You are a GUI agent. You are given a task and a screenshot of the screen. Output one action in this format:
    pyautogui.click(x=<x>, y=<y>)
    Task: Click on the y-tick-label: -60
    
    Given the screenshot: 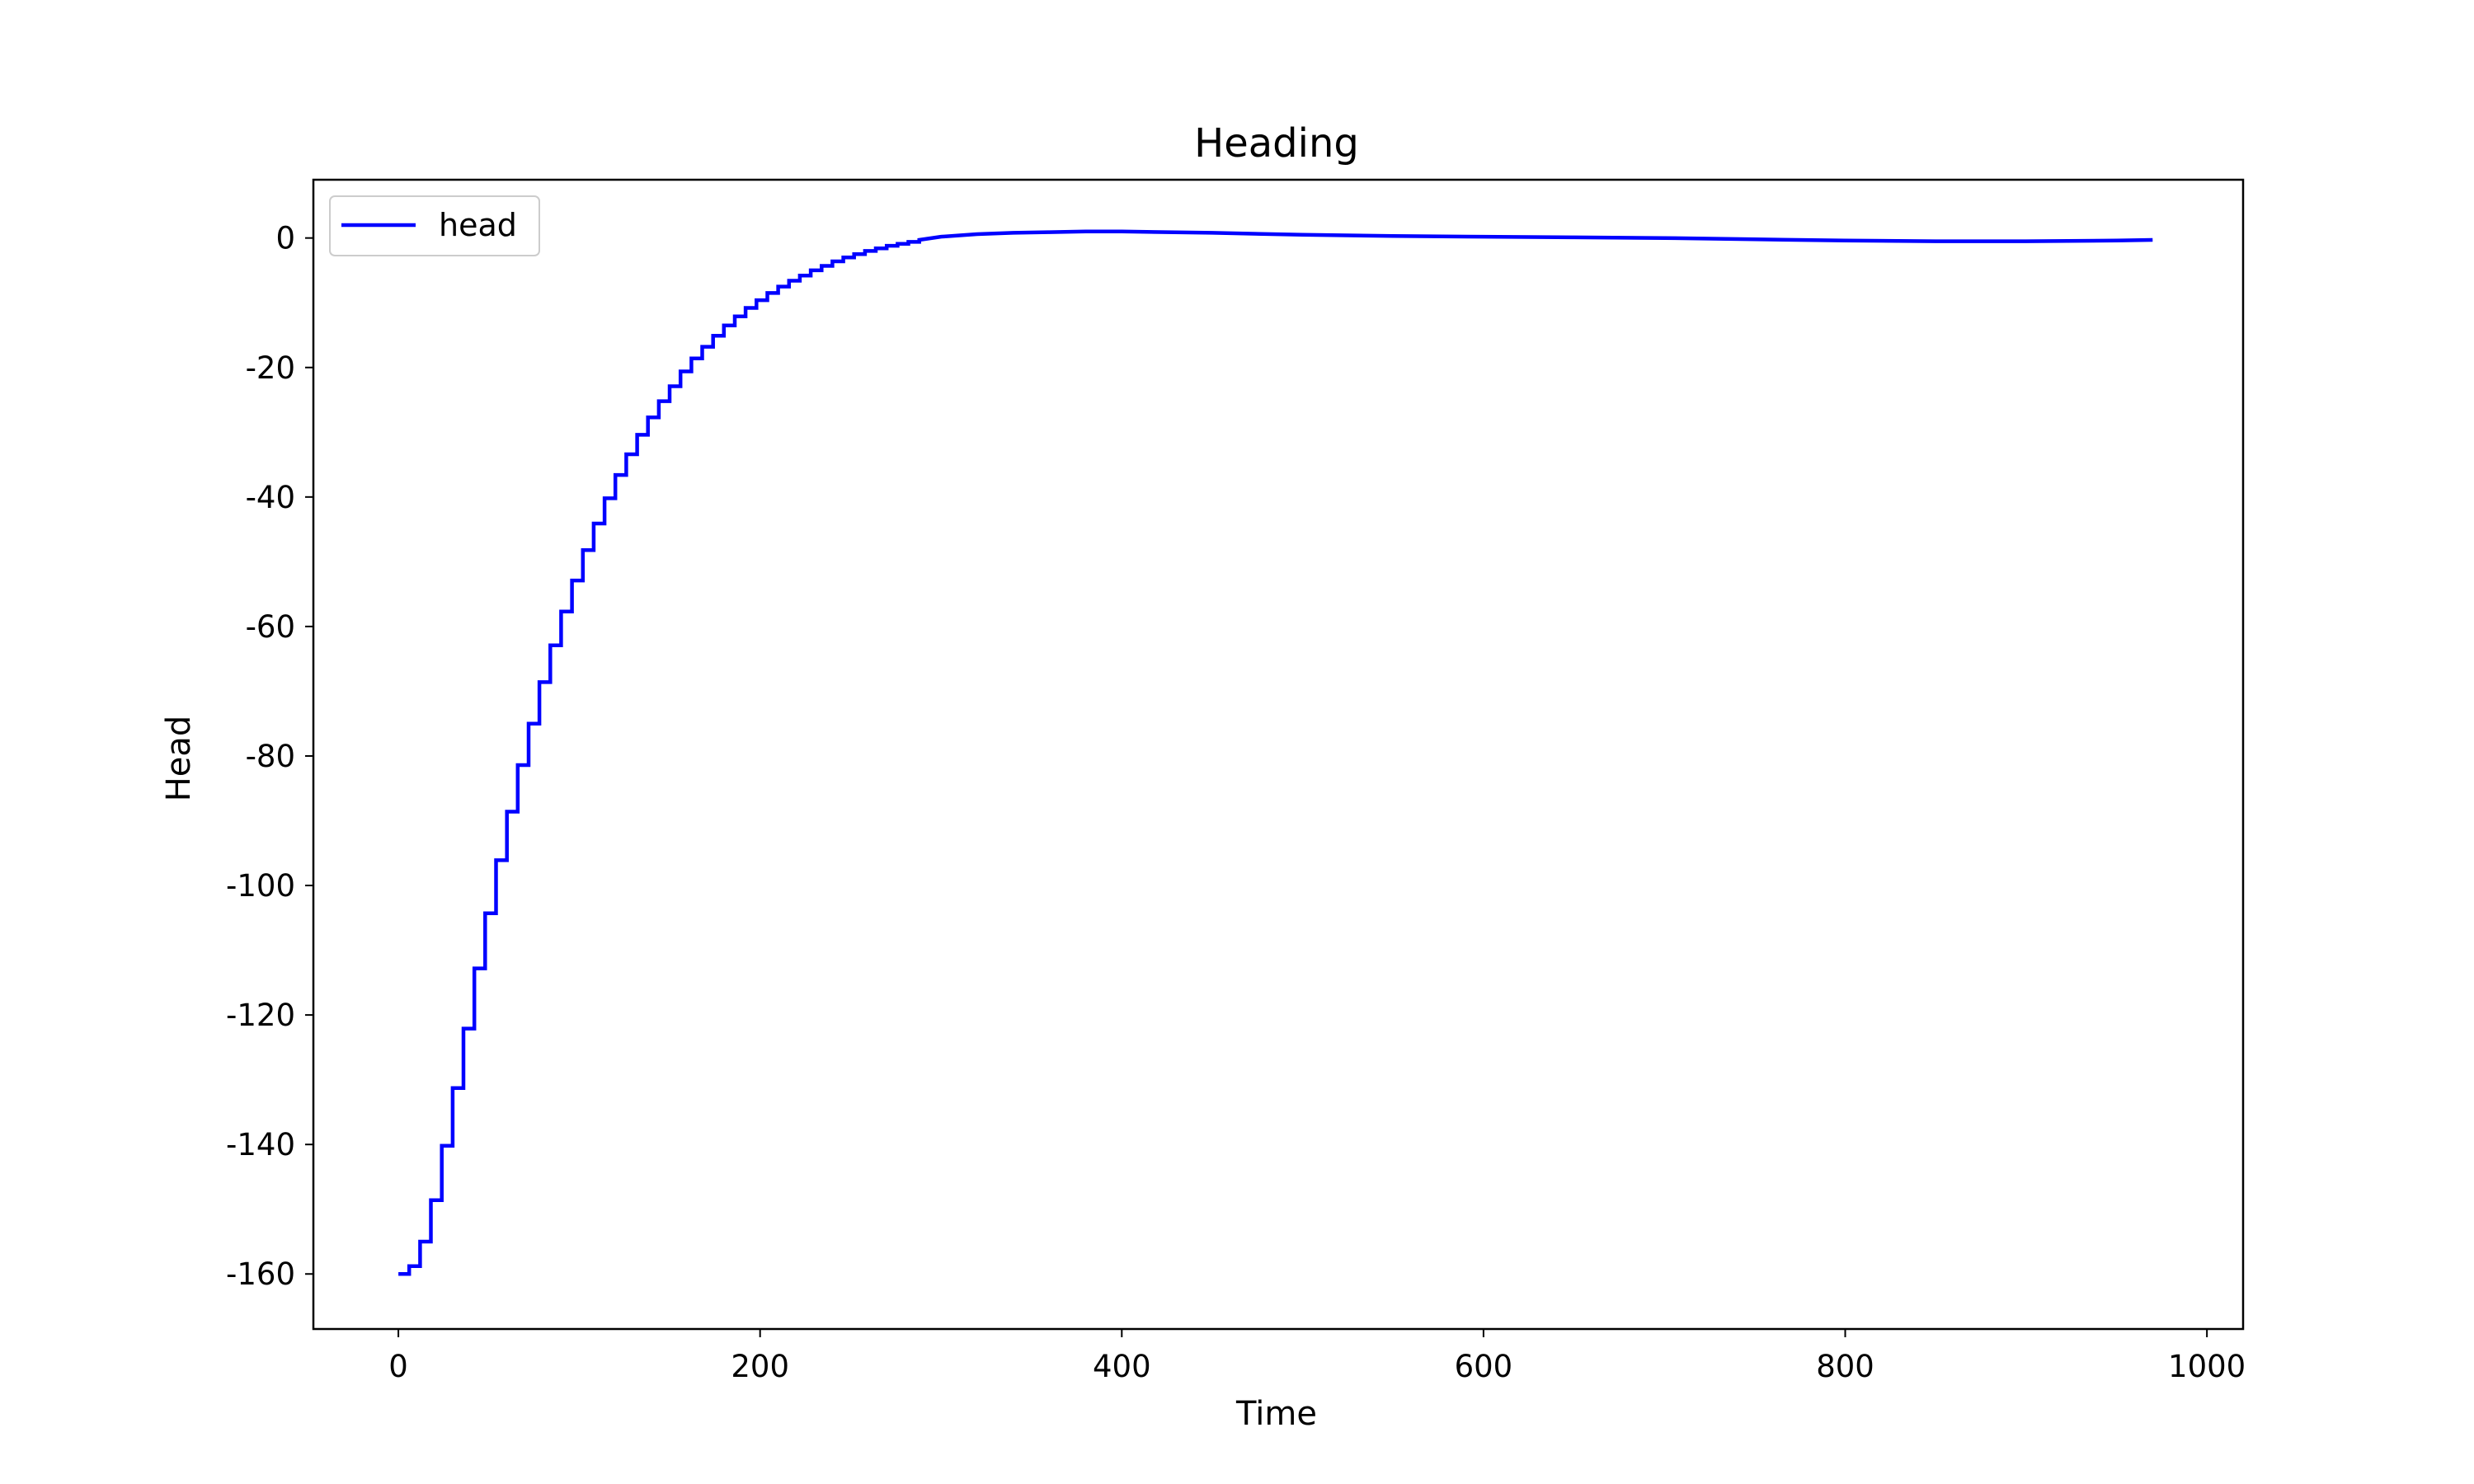 What is the action you would take?
    pyautogui.click(x=270, y=627)
    